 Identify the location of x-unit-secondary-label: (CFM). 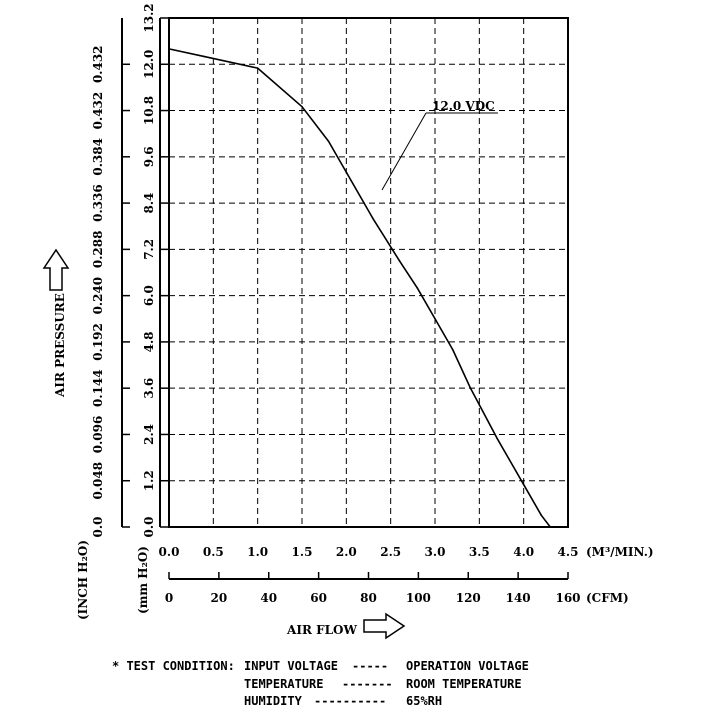
(607, 598).